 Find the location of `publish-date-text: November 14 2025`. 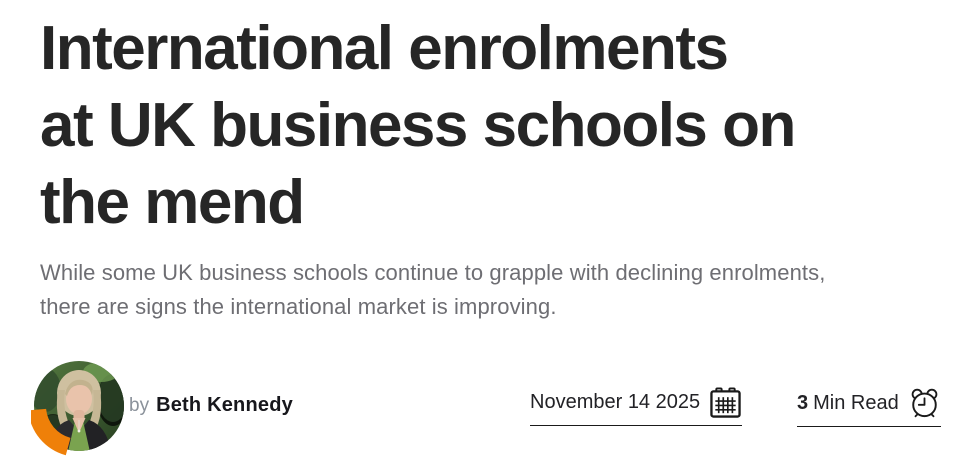

publish-date-text: November 14 2025 is located at coordinates (615, 402).